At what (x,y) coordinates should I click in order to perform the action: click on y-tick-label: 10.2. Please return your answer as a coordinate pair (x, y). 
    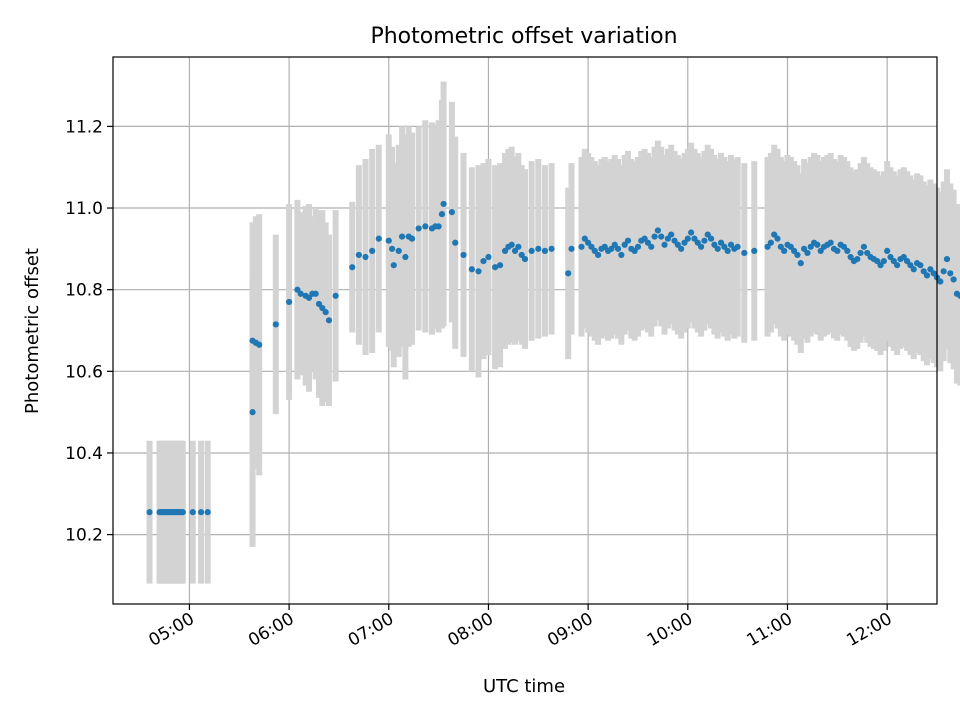
    Looking at the image, I should click on (84, 536).